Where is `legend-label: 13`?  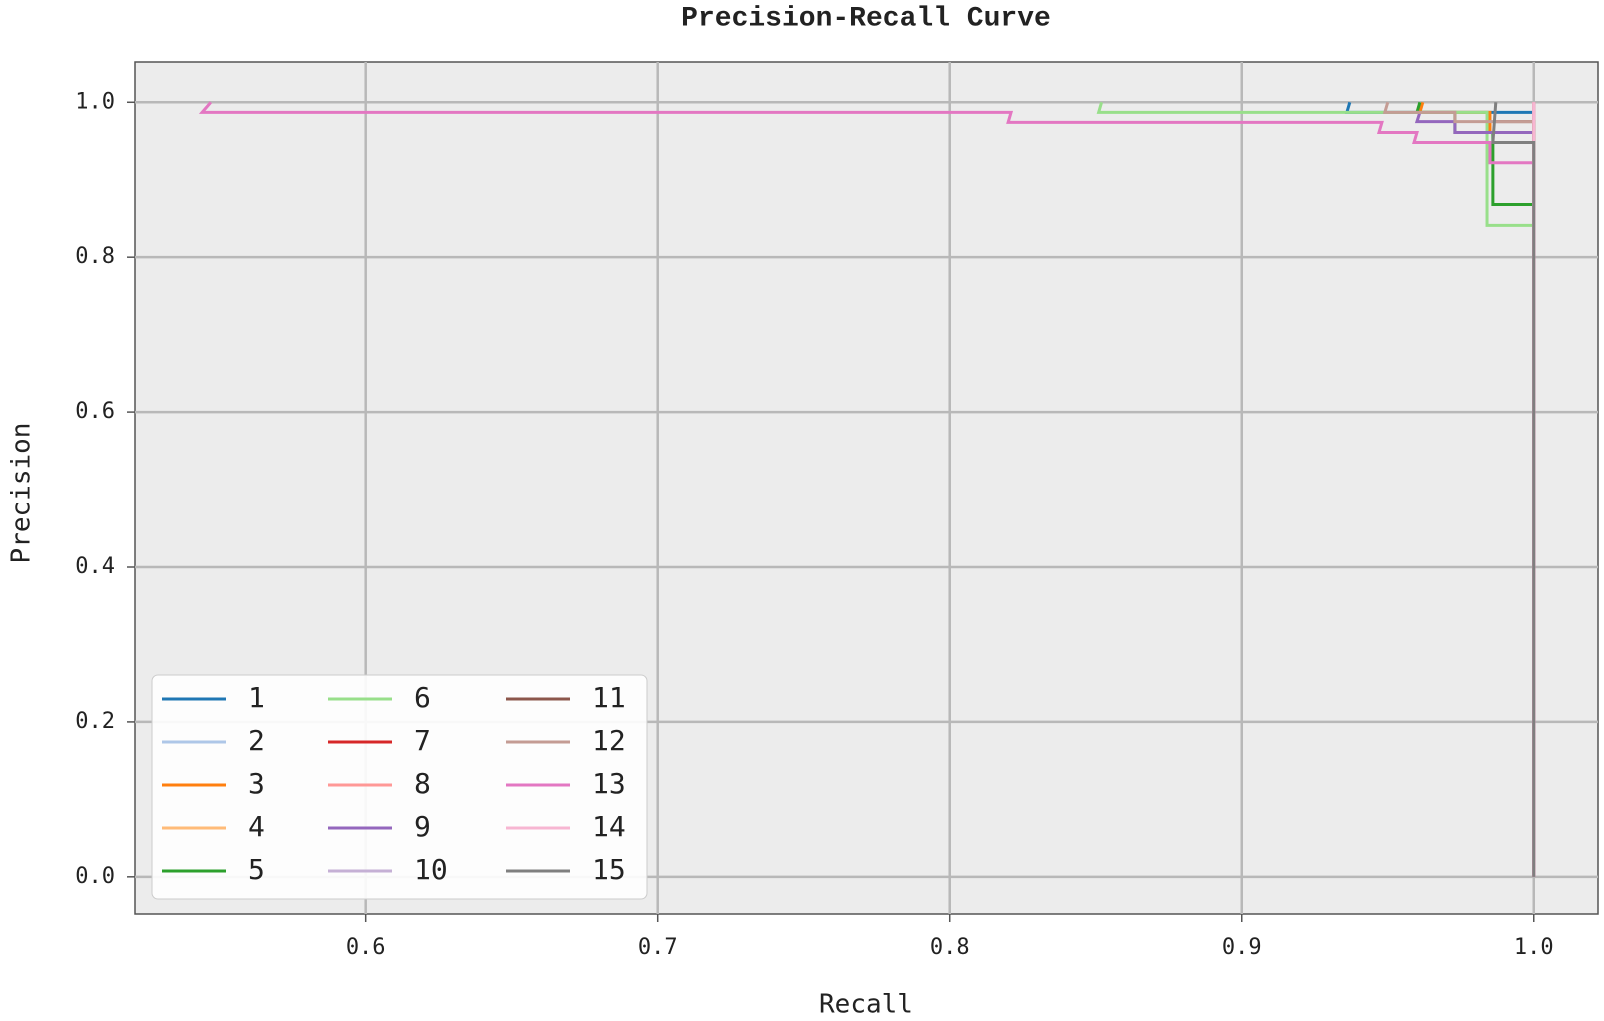 legend-label: 13 is located at coordinates (609, 783).